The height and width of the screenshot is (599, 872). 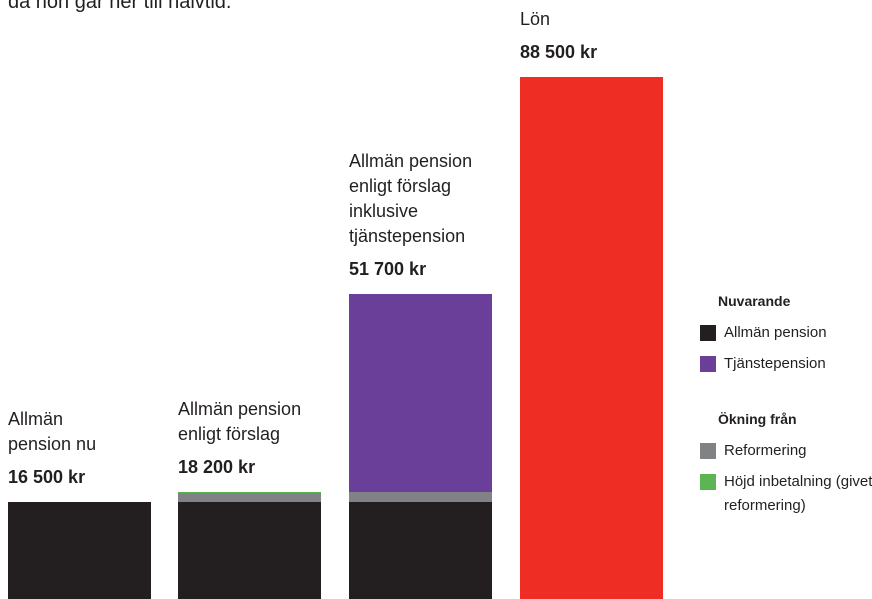 What do you see at coordinates (775, 332) in the screenshot?
I see `legend-label: Allmän pension` at bounding box center [775, 332].